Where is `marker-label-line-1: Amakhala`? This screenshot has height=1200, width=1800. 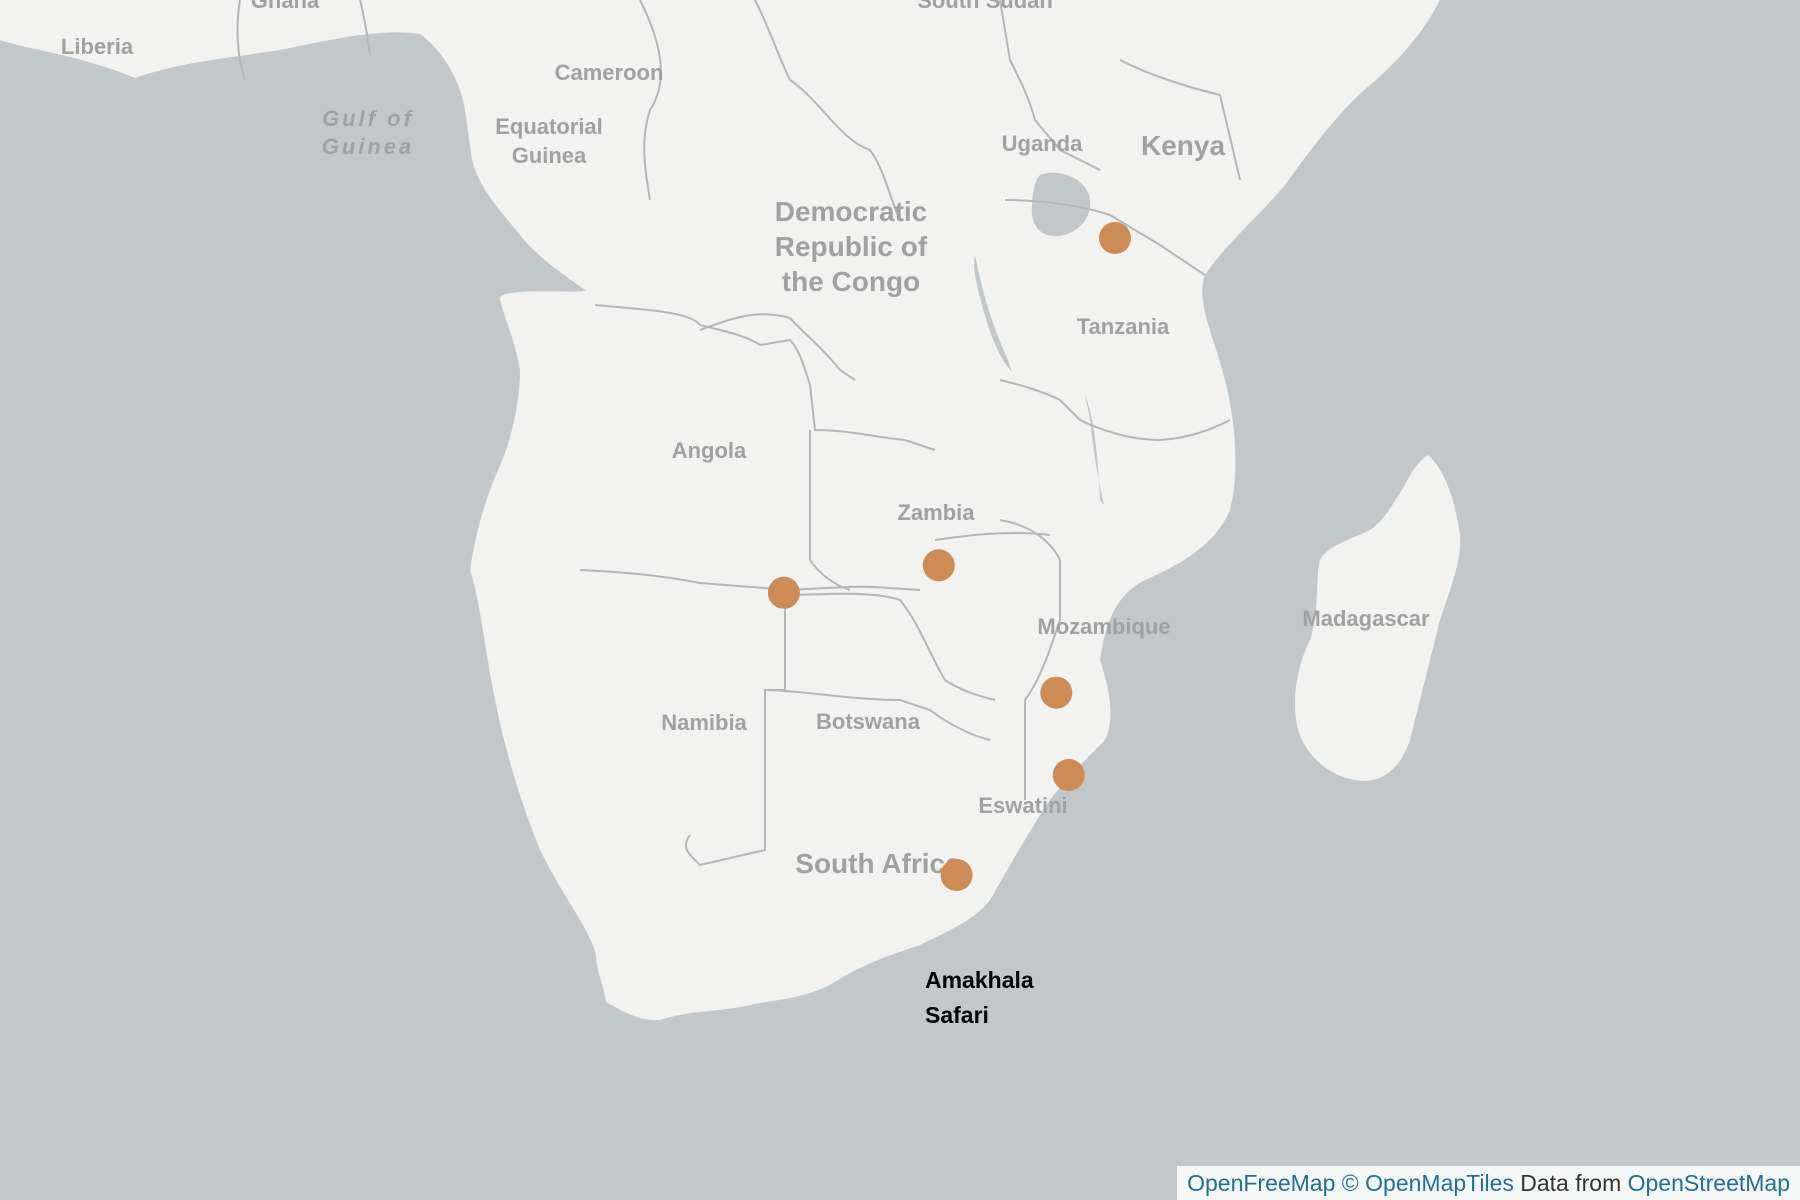 marker-label-line-1: Amakhala is located at coordinates (979, 980).